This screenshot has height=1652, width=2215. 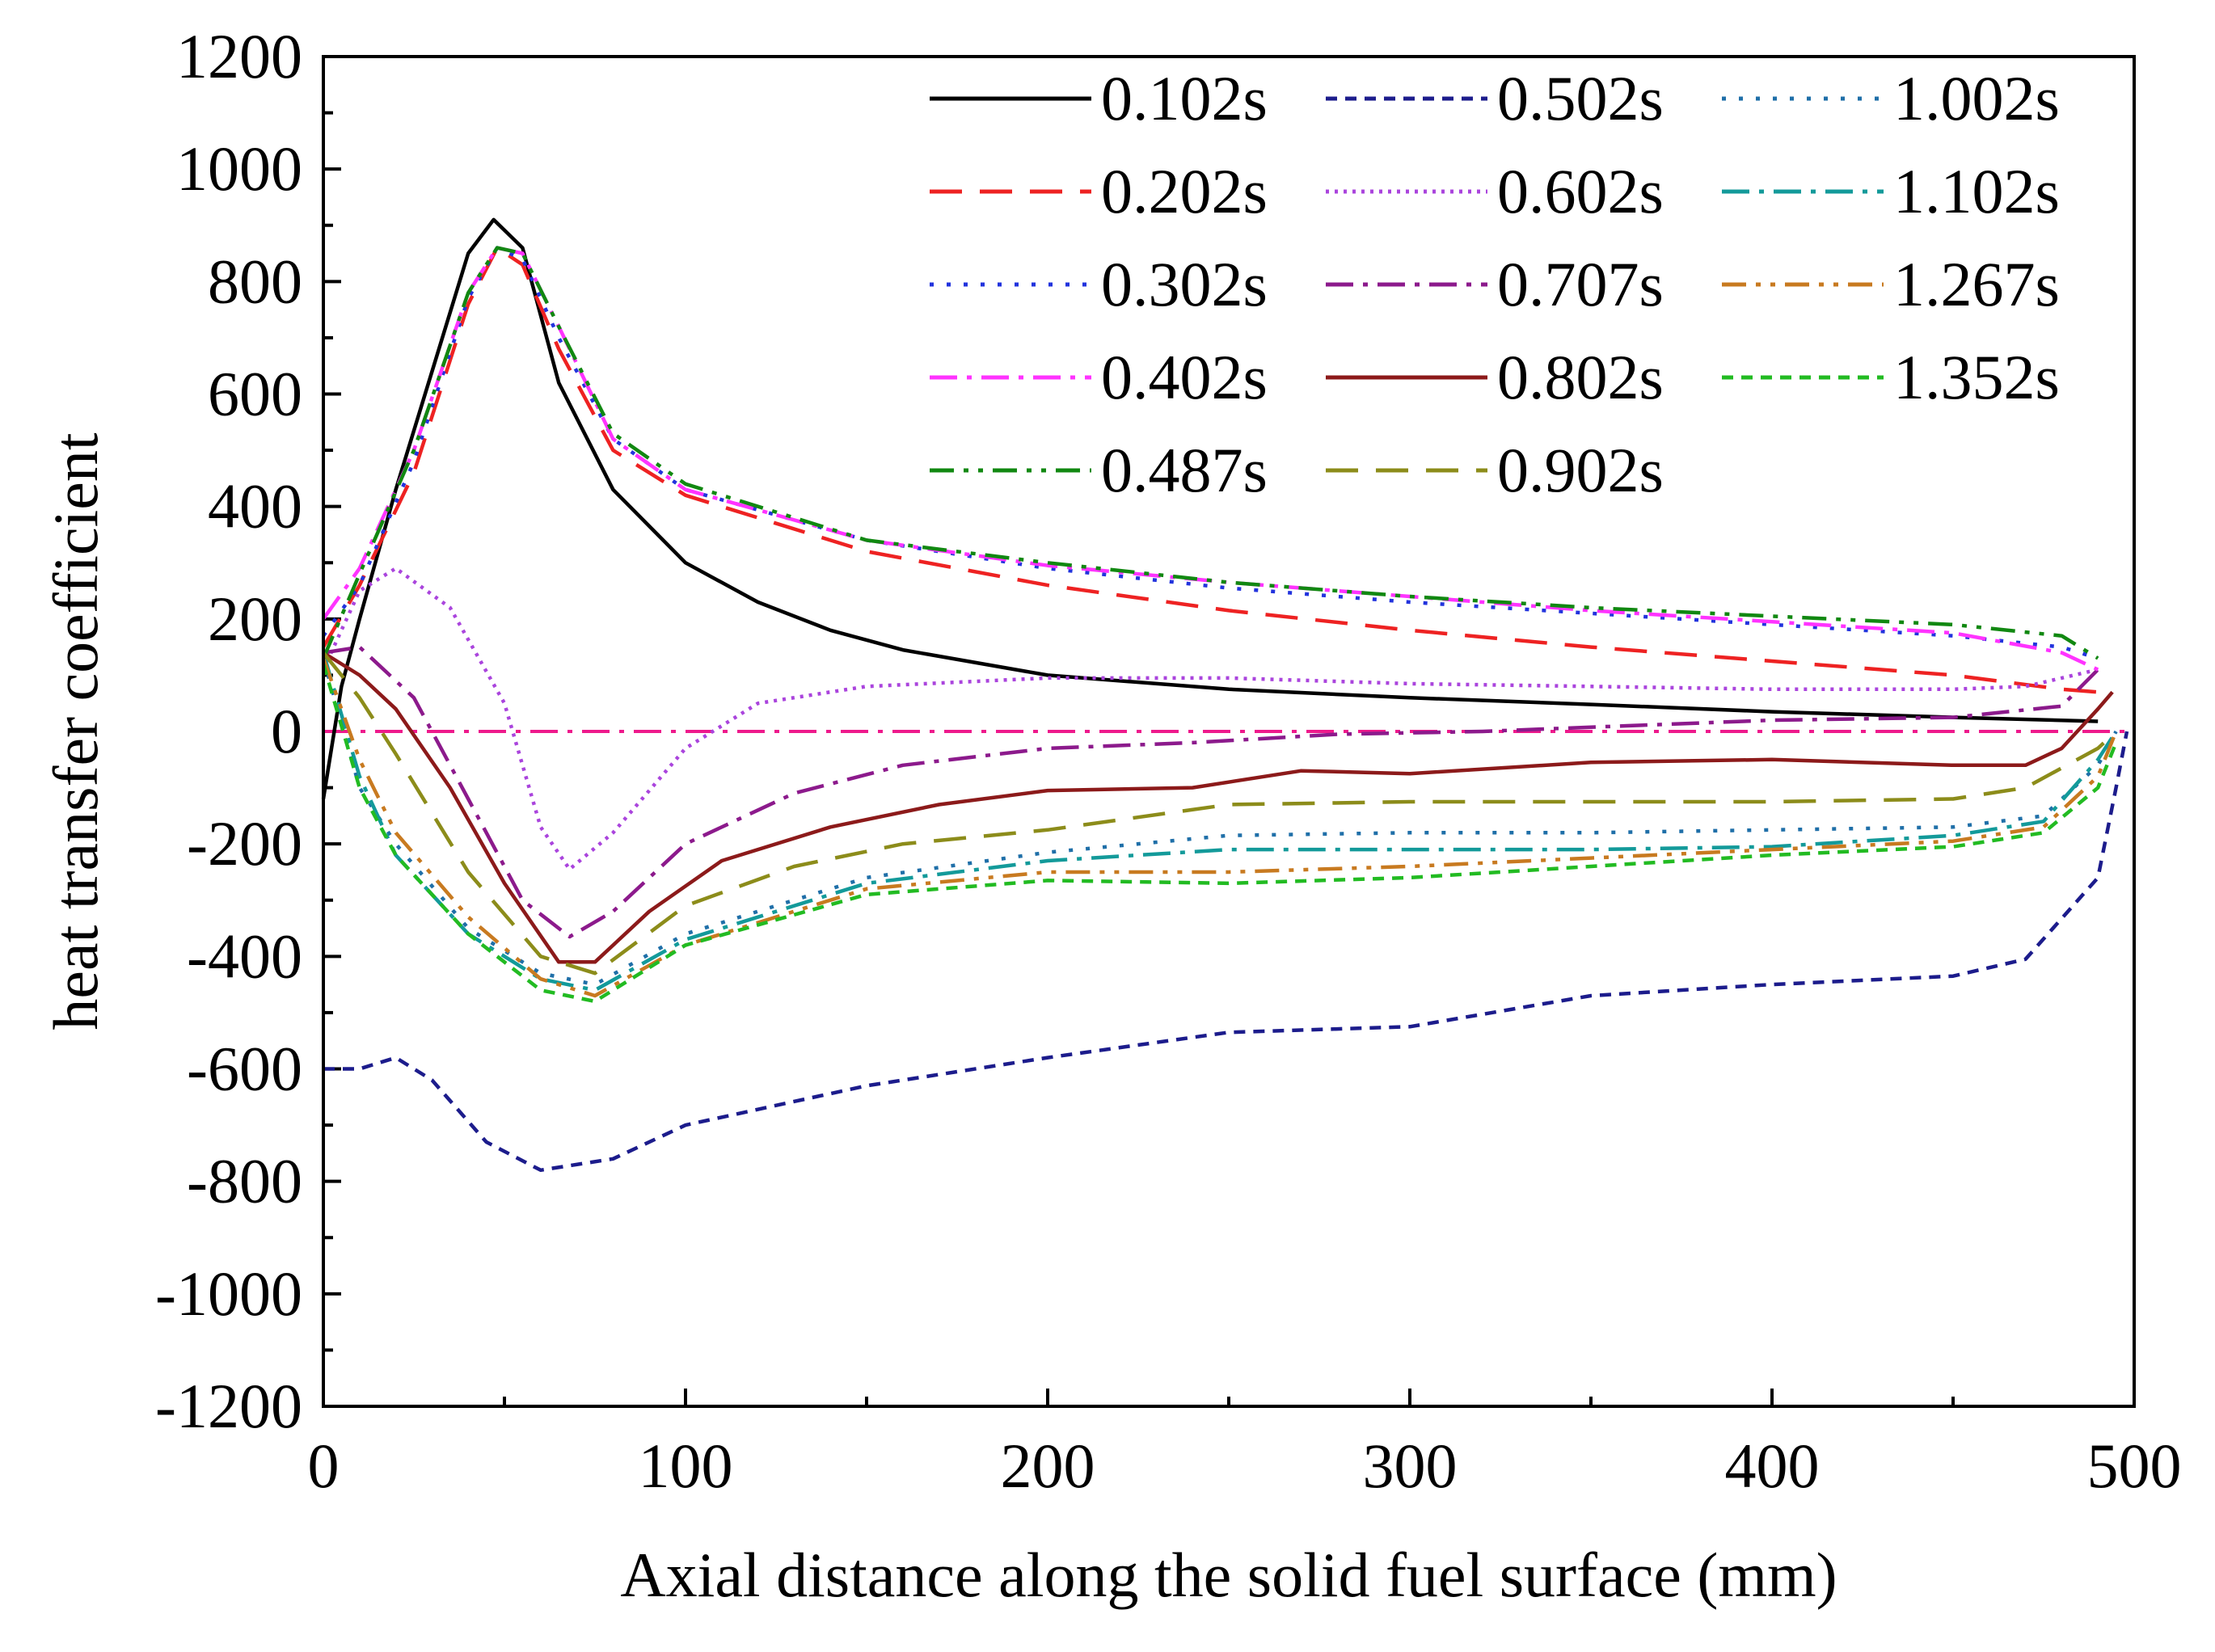 What do you see at coordinates (1580, 191) in the screenshot?
I see `legend-label: 0.602s` at bounding box center [1580, 191].